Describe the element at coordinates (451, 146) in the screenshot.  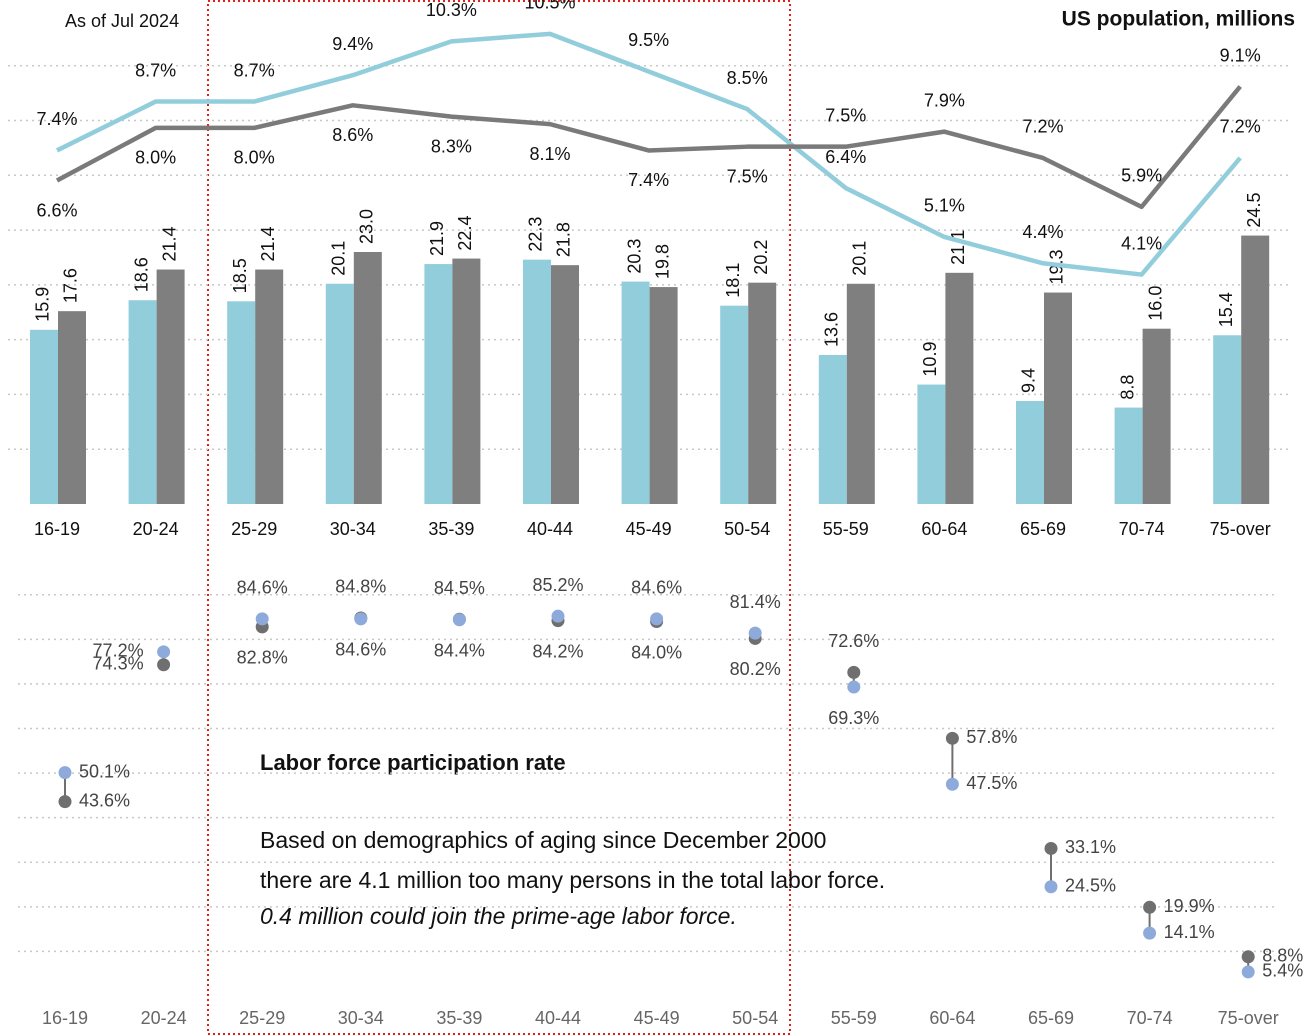
I see `line-label: 8.3%` at that location.